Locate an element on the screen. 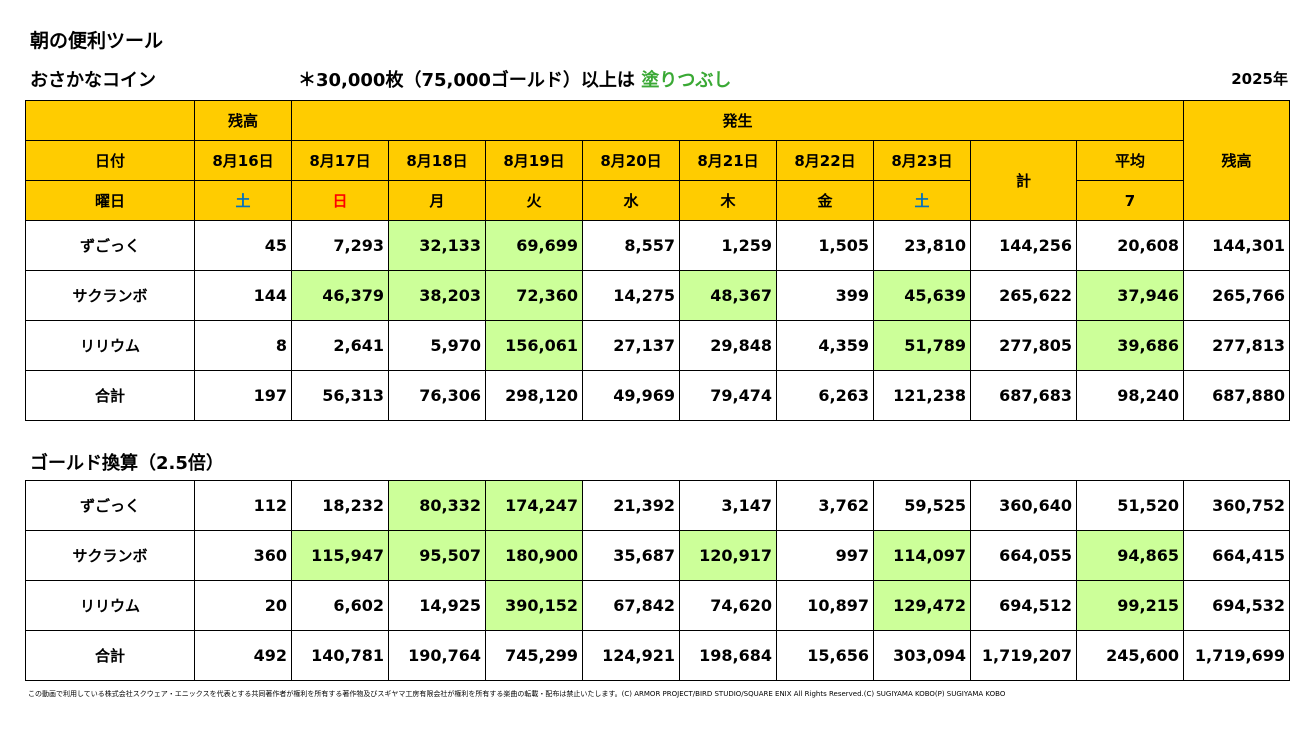 This screenshot has width=1314, height=733. cell: 3,762 is located at coordinates (825, 505).